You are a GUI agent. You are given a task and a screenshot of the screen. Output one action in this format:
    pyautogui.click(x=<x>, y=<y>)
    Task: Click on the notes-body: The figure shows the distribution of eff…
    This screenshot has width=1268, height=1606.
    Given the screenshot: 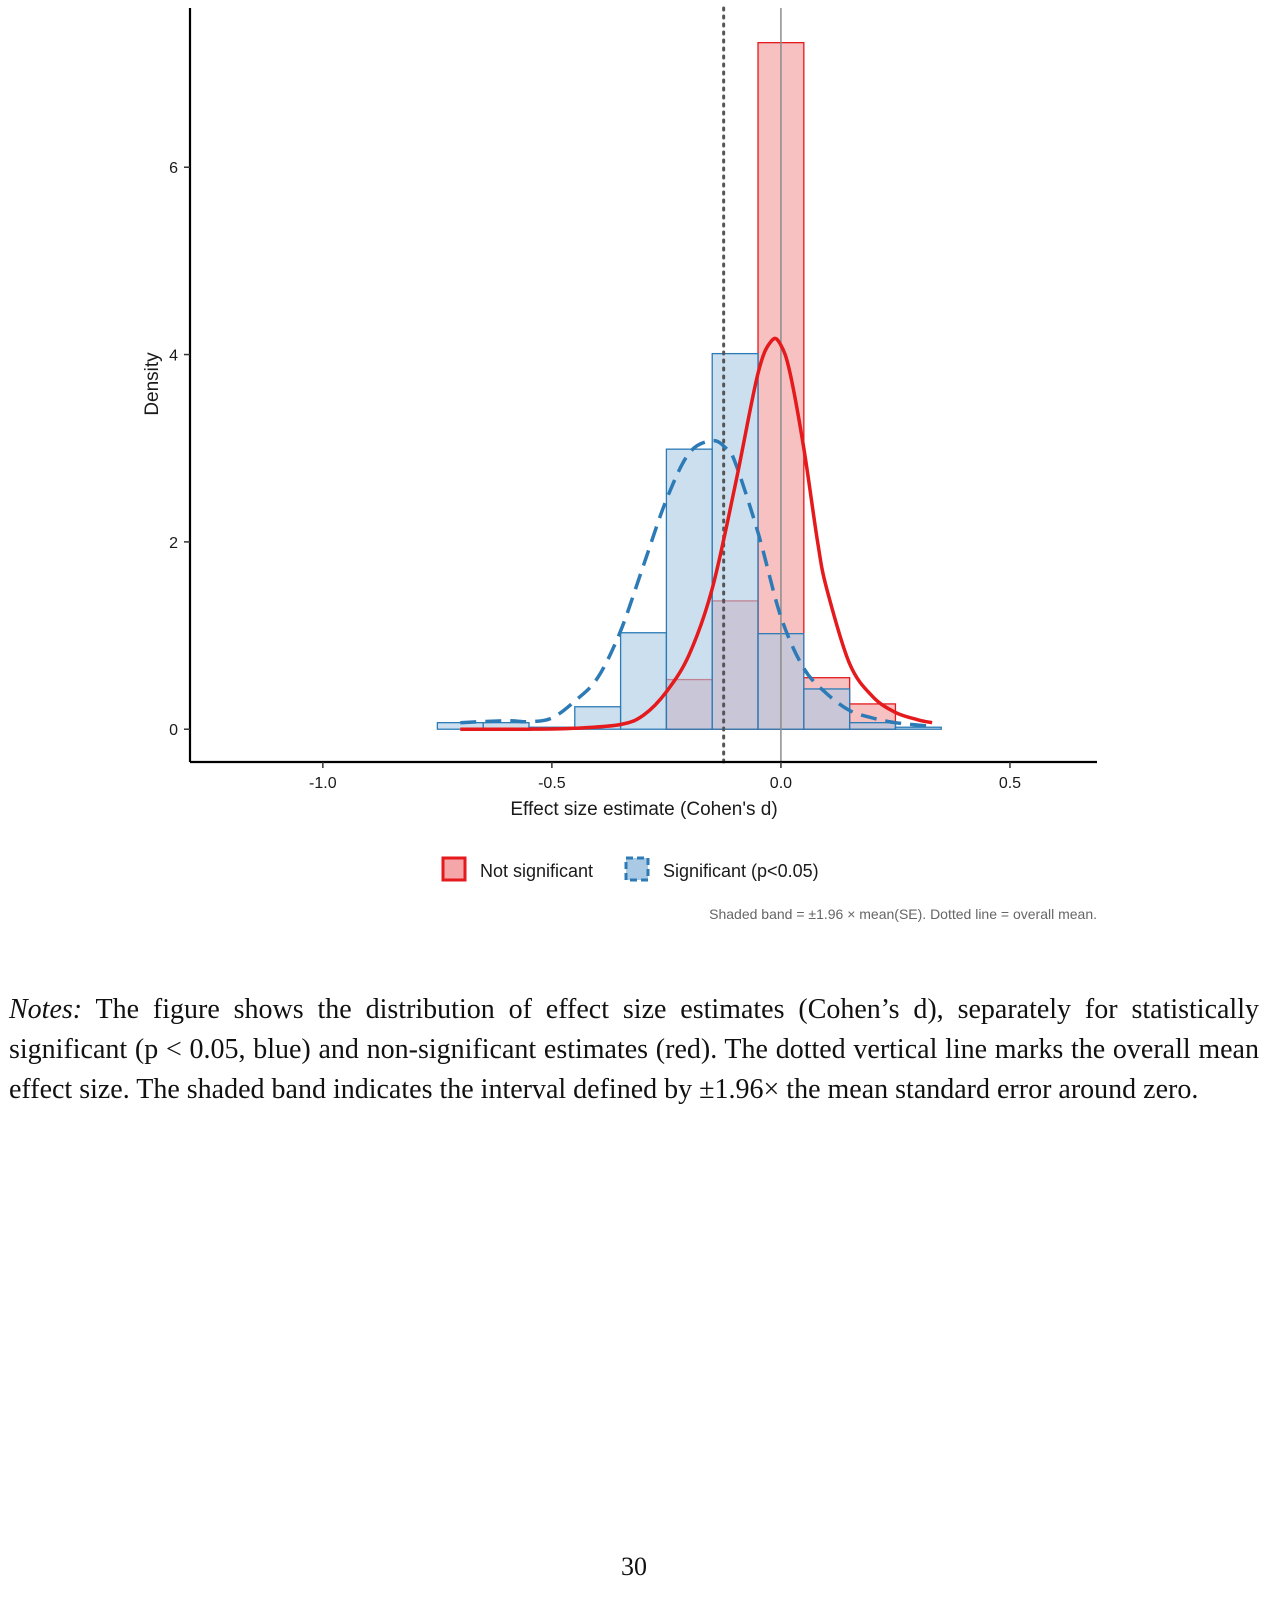 What is the action you would take?
    pyautogui.click(x=634, y=1049)
    